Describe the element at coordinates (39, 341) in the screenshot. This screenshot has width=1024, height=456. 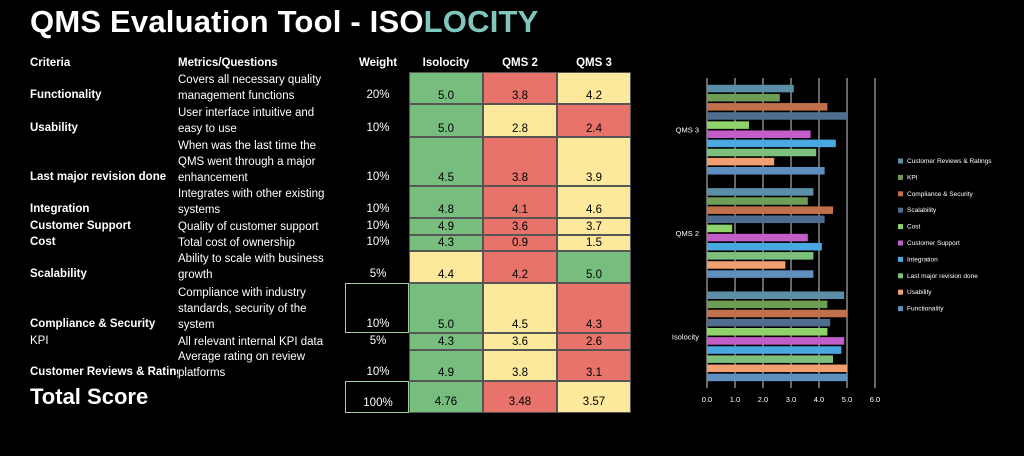
I see `criteria-label: KPI` at that location.